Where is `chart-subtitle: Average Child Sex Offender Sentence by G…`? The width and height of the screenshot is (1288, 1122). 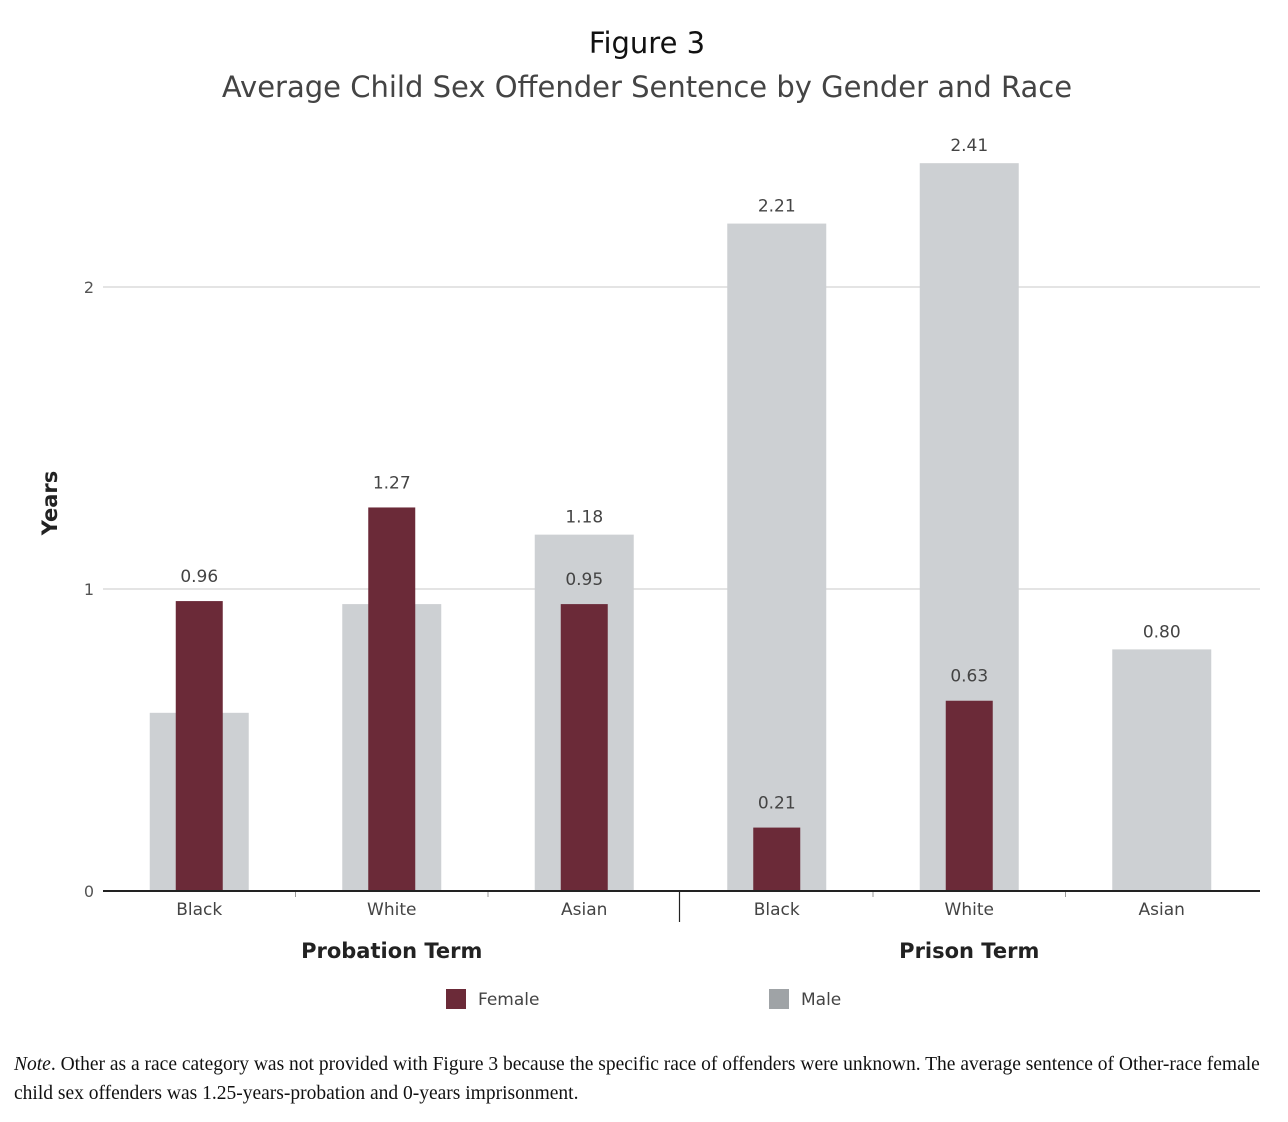 chart-subtitle: Average Child Sex Offender Sentence by G… is located at coordinates (647, 87).